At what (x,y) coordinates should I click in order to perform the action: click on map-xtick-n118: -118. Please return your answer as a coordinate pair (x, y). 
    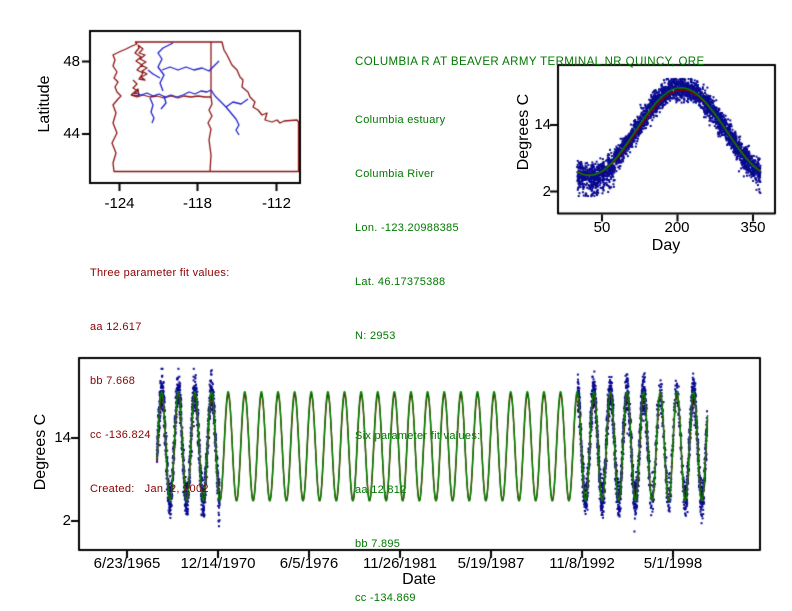
    Looking at the image, I should click on (197, 203).